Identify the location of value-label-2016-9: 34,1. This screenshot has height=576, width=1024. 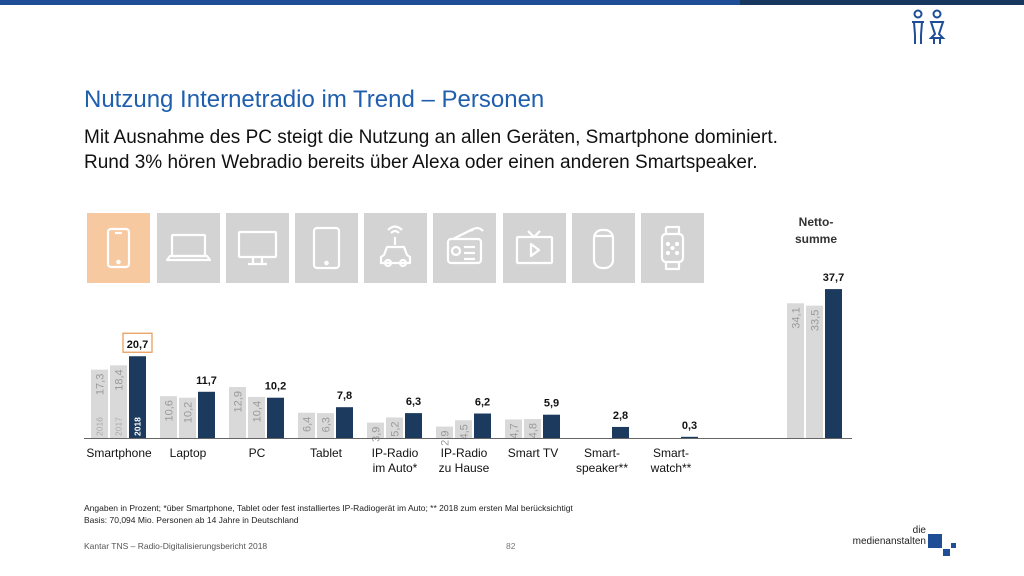
(797, 317).